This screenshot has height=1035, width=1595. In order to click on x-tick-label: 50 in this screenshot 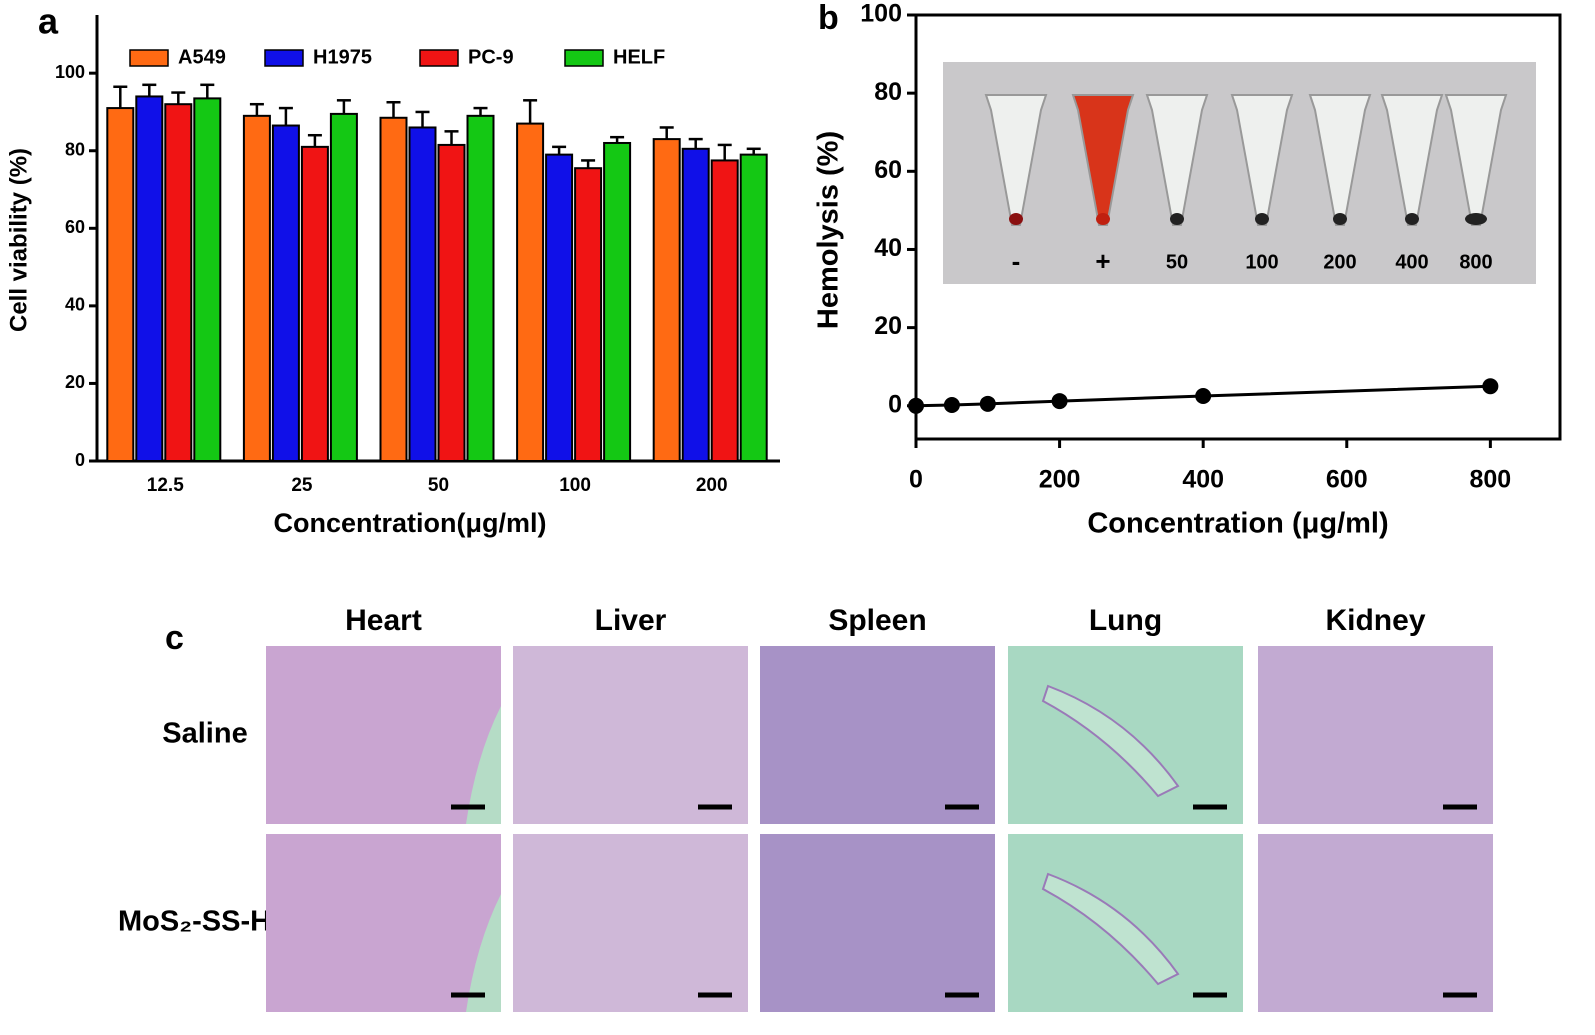, I will do `click(438, 485)`.